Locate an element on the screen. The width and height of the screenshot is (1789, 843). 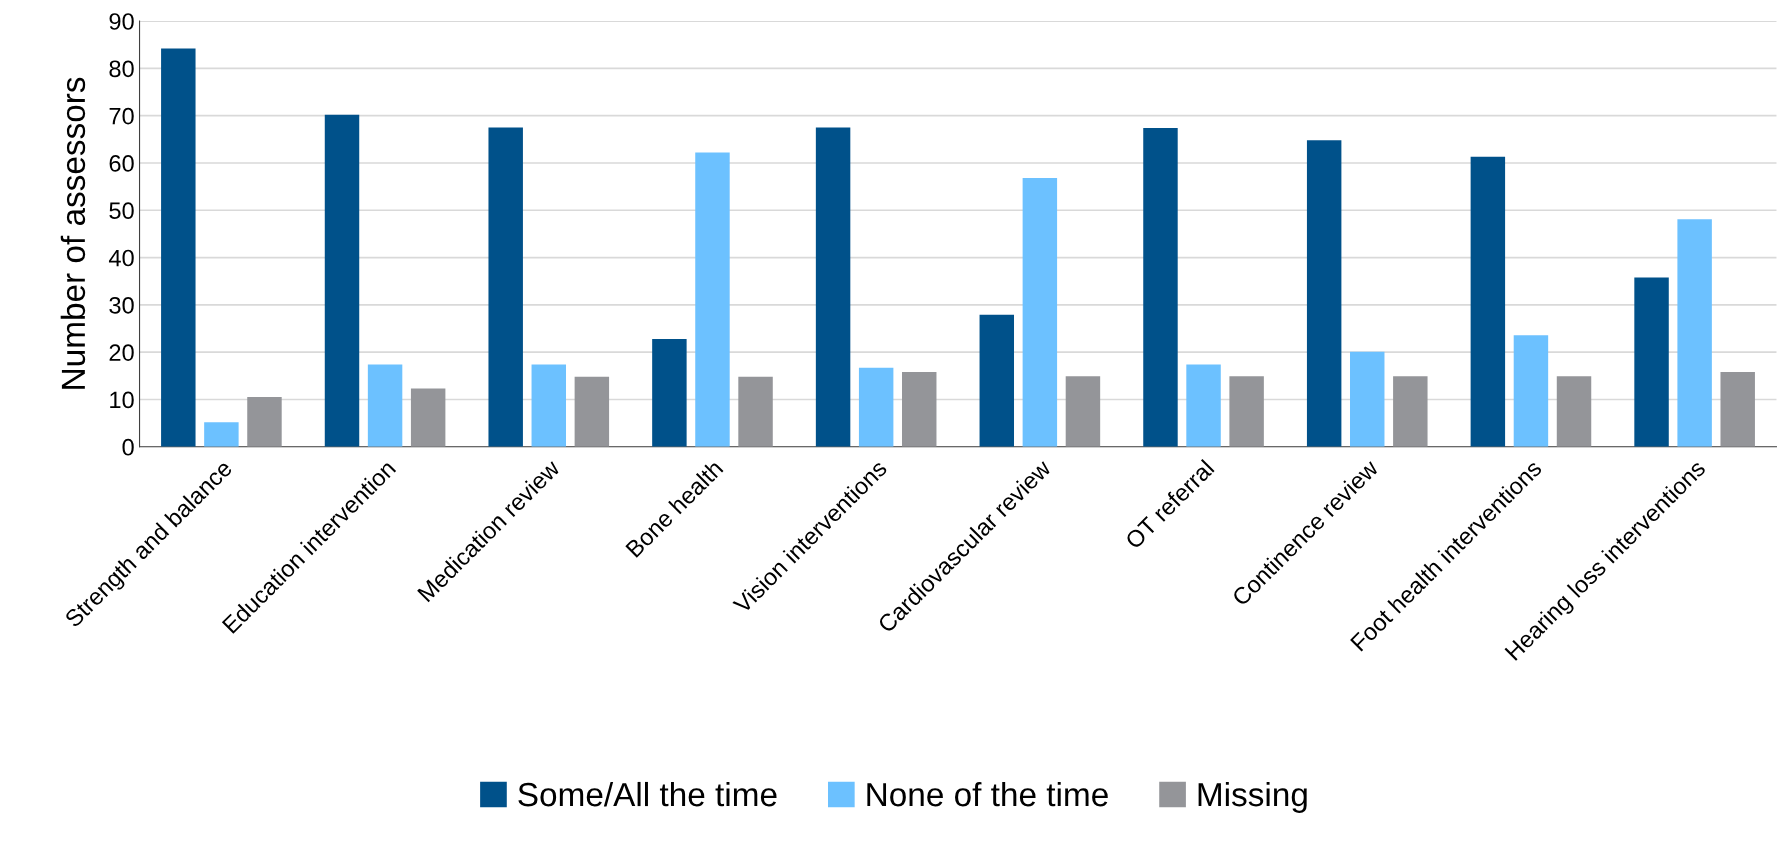
y-tick-label: 0 is located at coordinates (128, 447).